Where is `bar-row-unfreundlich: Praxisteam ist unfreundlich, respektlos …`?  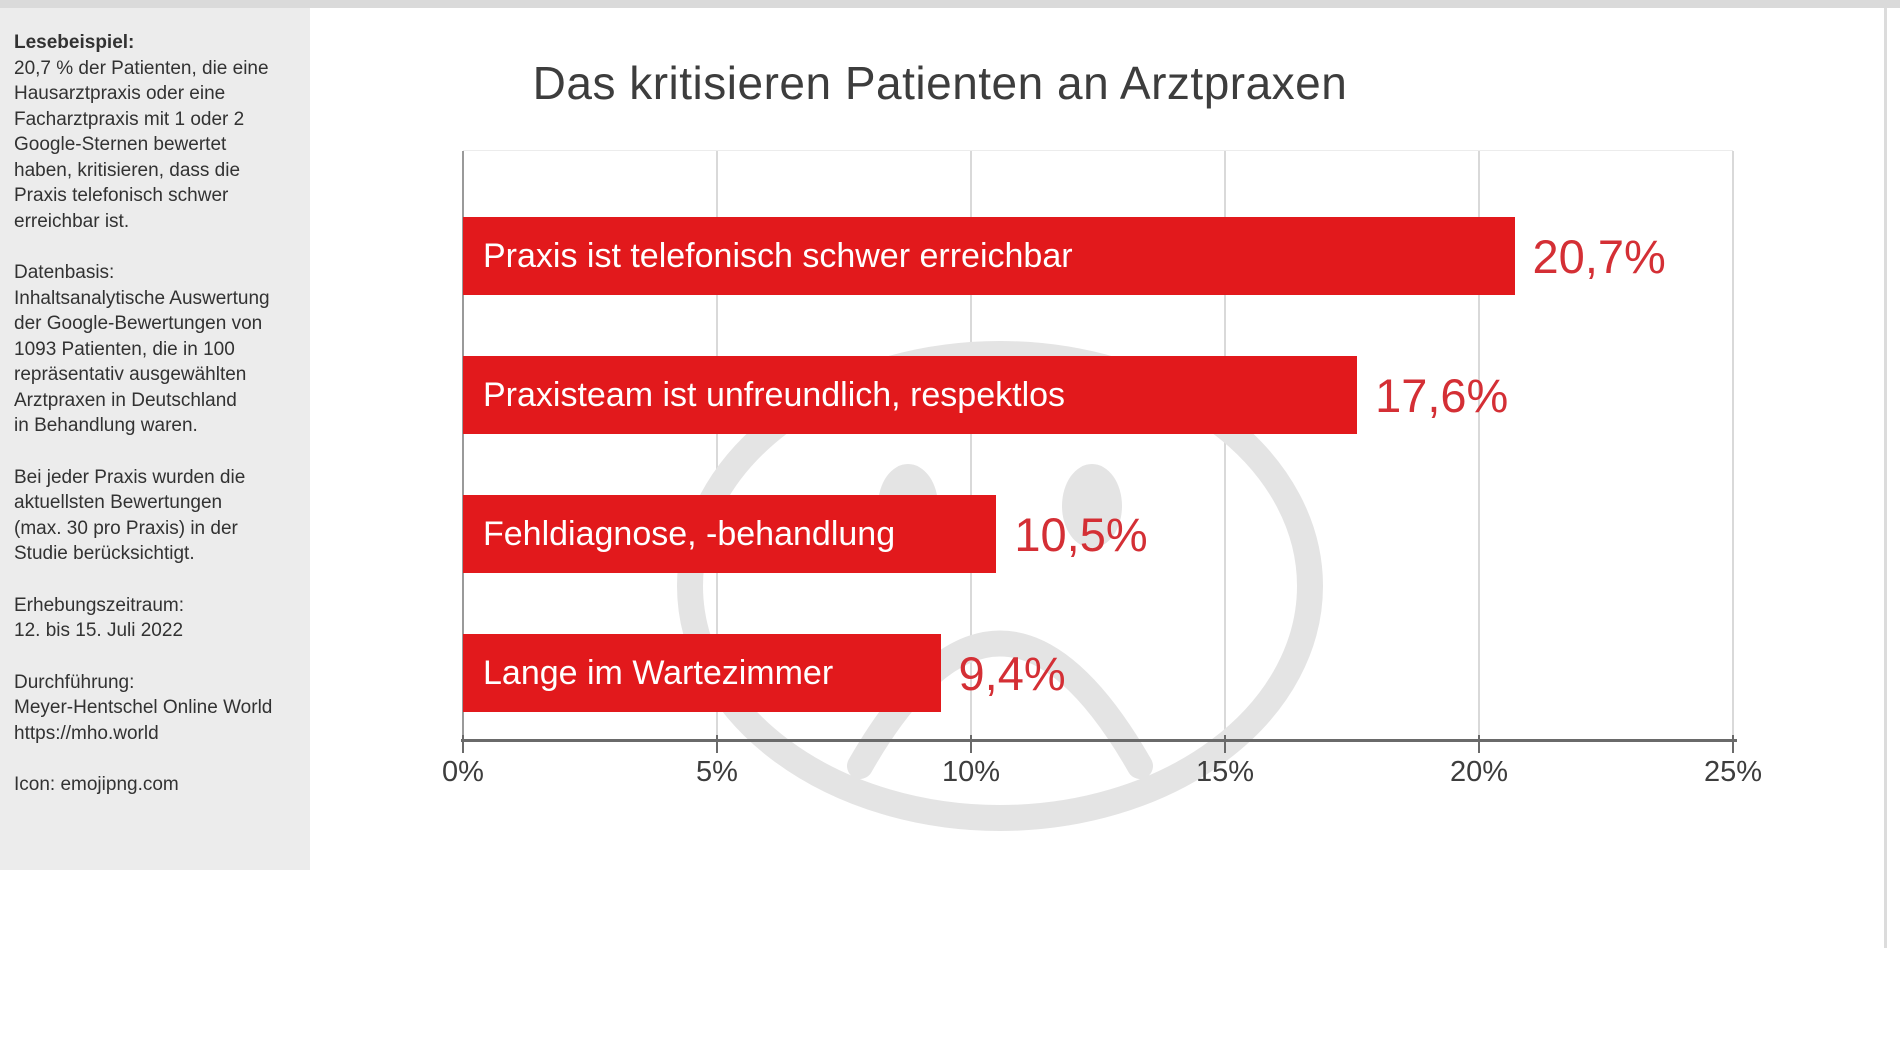 bar-row-unfreundlich: Praxisteam ist unfreundlich, respektlos … is located at coordinates (1098, 395).